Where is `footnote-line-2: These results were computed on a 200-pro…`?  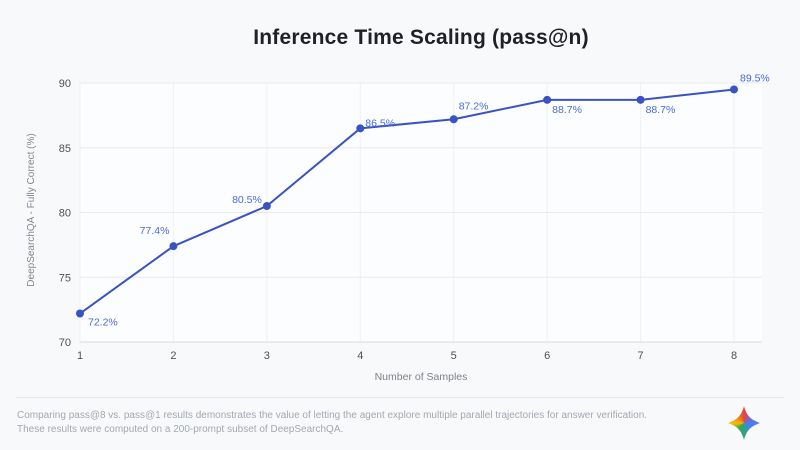
footnote-line-2: These results were computed on a 200-pro… is located at coordinates (180, 429).